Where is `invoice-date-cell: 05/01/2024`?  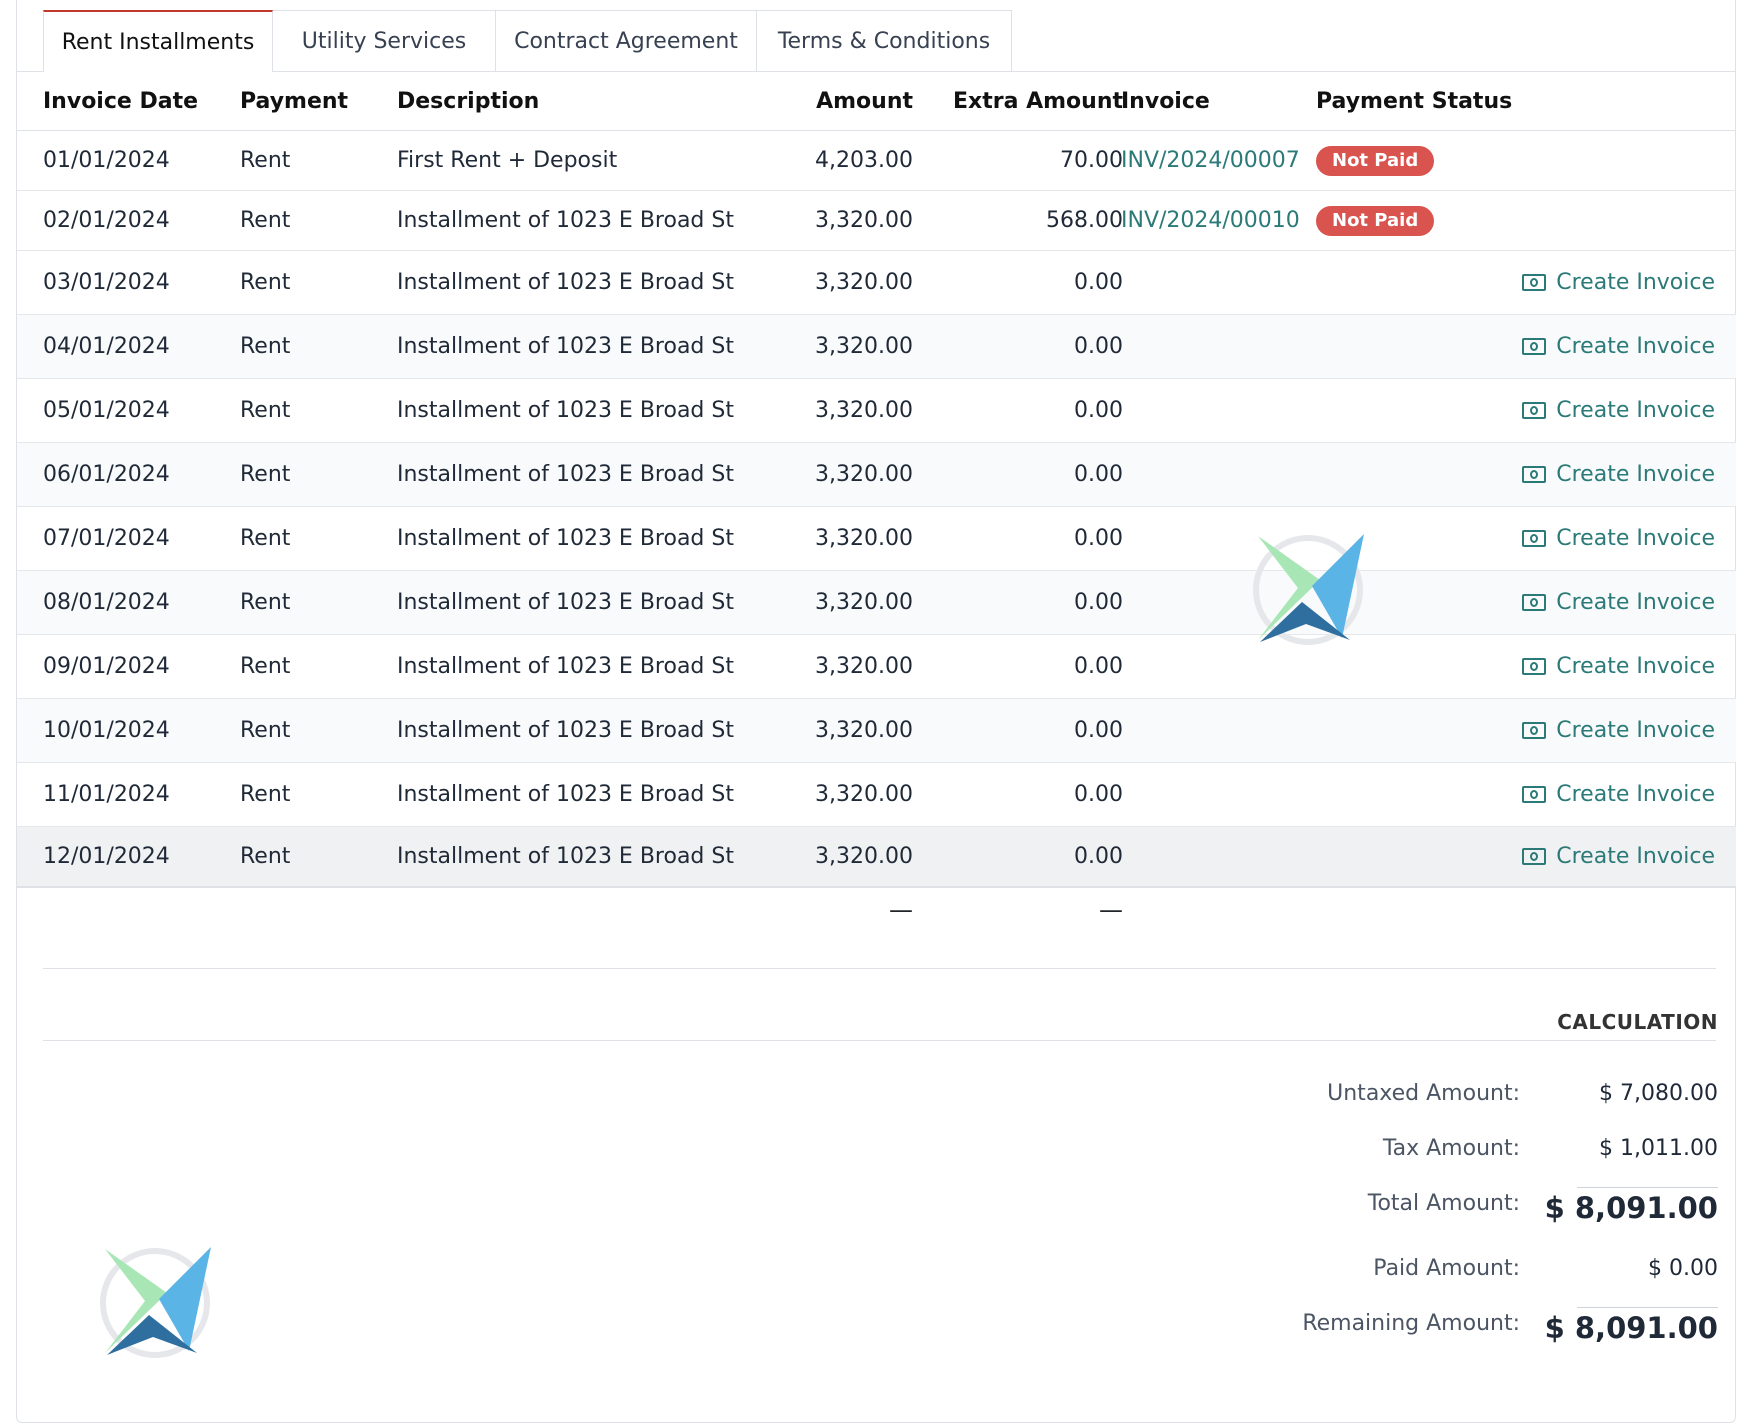 invoice-date-cell: 05/01/2024 is located at coordinates (106, 410).